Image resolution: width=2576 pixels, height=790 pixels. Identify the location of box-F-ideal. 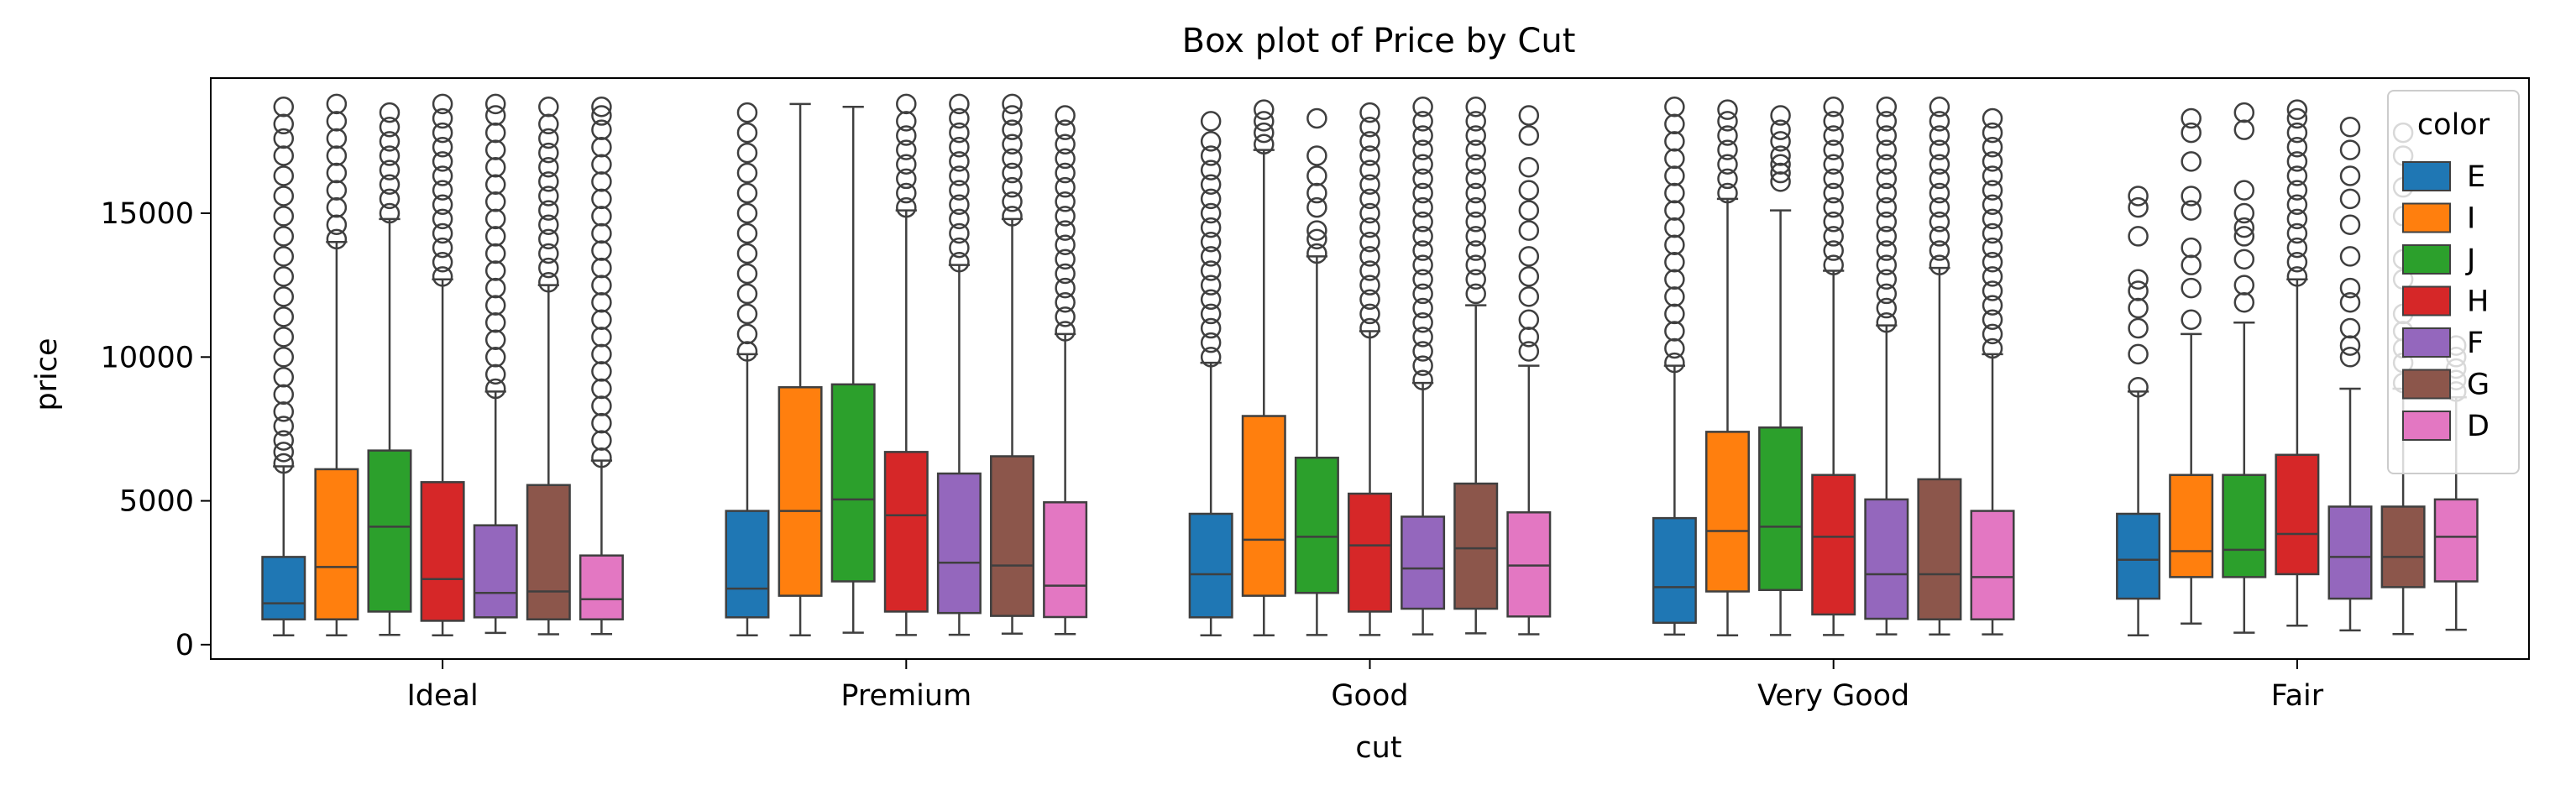
(496, 571).